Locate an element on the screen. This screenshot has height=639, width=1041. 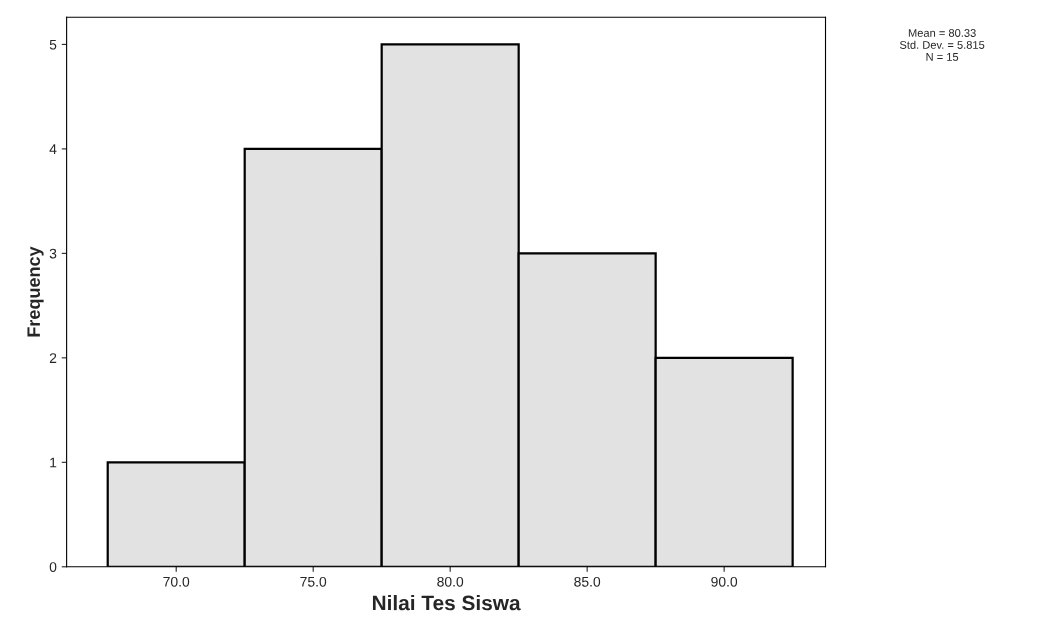
y-axis-title: Frequency is located at coordinates (35, 291).